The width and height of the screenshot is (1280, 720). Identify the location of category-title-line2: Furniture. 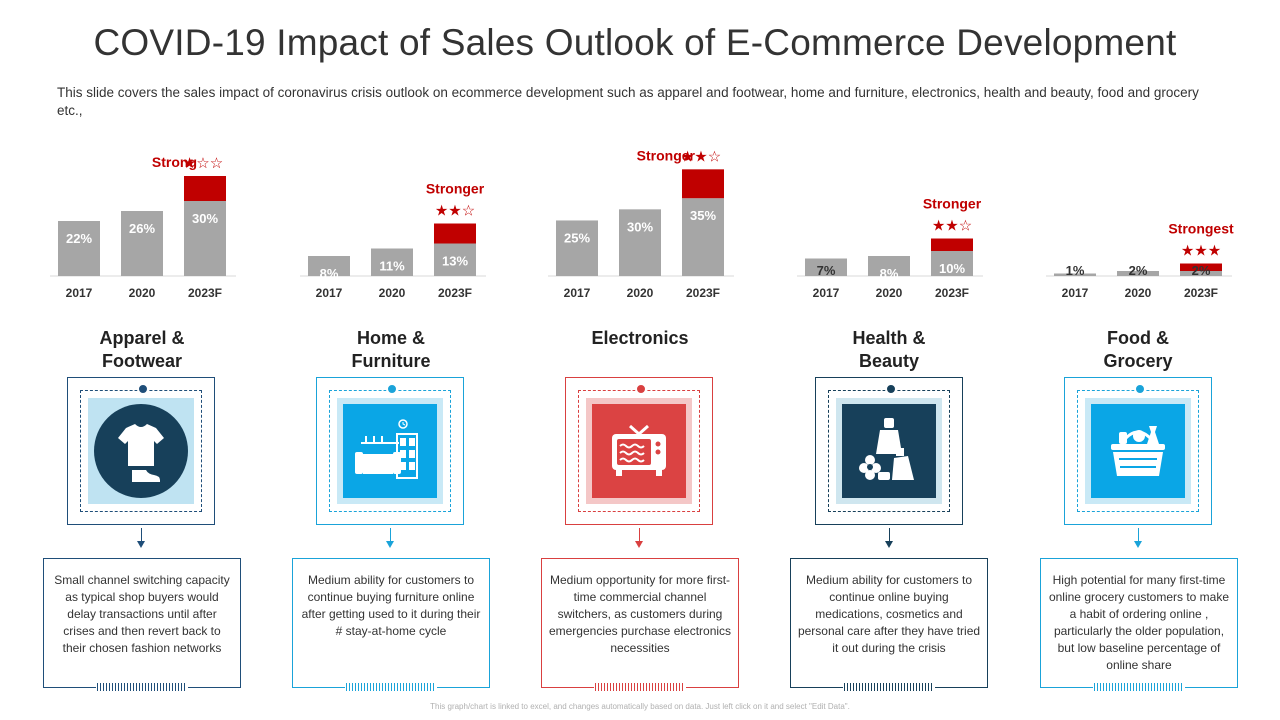
(391, 361).